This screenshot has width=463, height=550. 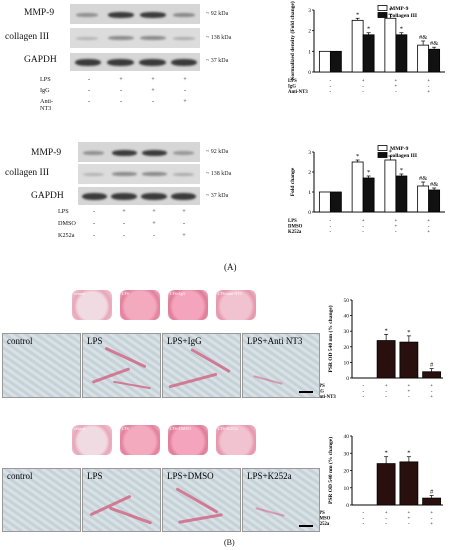 I want to click on treatment-name: DMSO, so click(x=295, y=227).